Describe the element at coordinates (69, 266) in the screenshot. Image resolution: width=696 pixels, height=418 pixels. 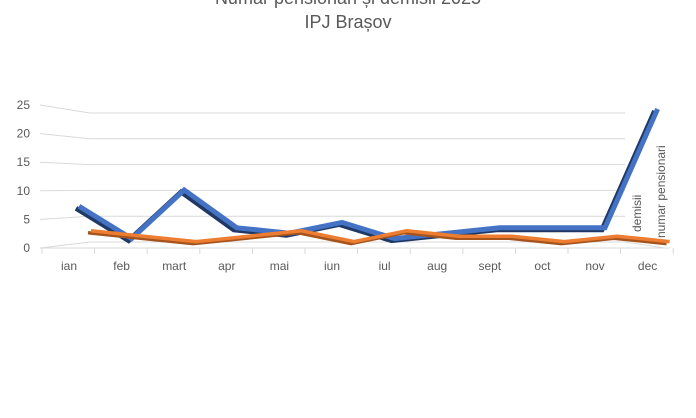
I see `x-tick-label: ian` at that location.